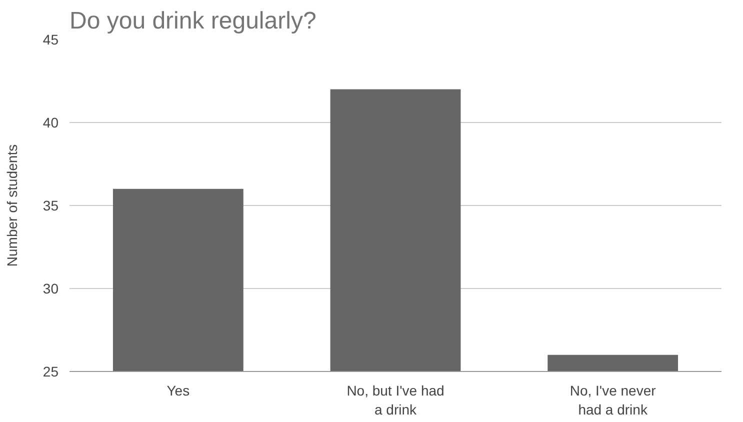 Image resolution: width=743 pixels, height=422 pixels. What do you see at coordinates (50, 40) in the screenshot?
I see `y-tick-label: 45` at bounding box center [50, 40].